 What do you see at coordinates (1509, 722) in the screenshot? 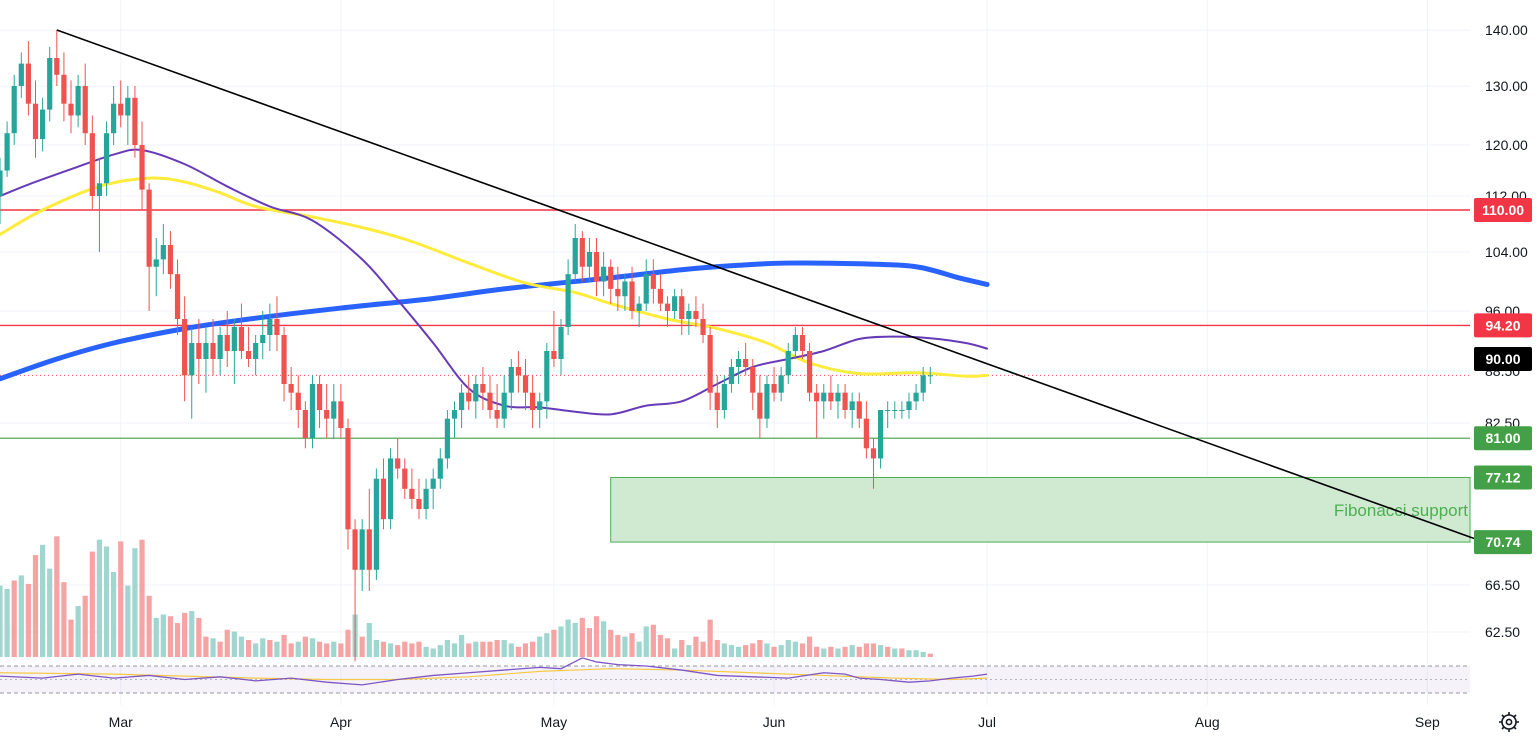
I see `gear-icon` at bounding box center [1509, 722].